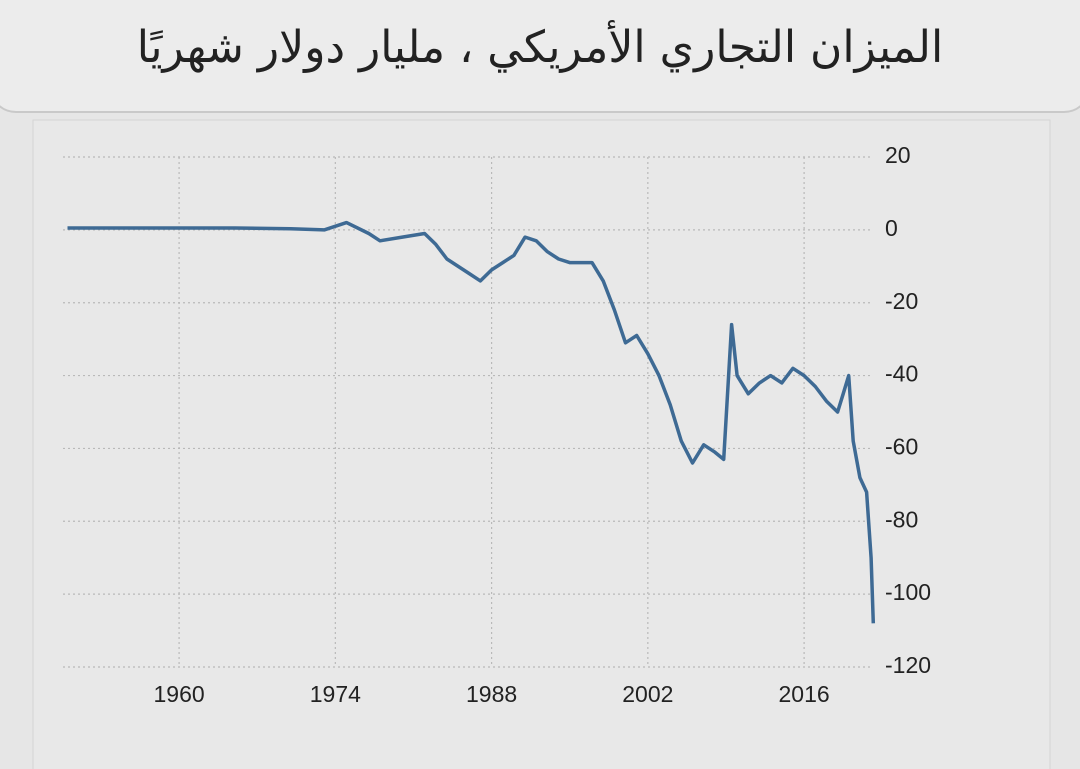  What do you see at coordinates (647, 694) in the screenshot?
I see `x-tick-label: 2002` at bounding box center [647, 694].